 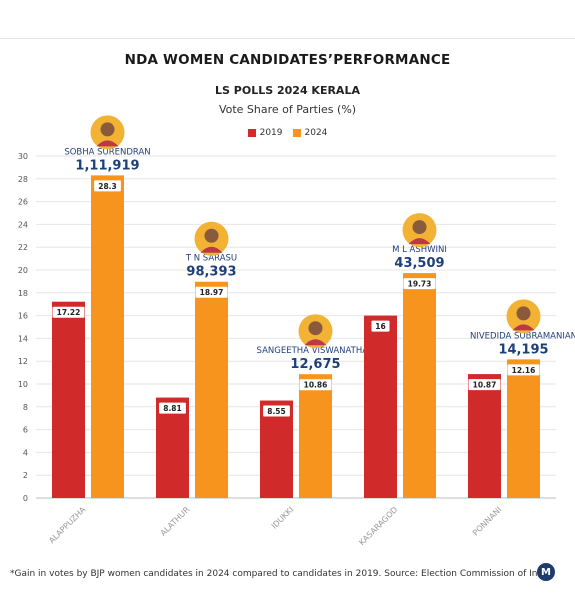 What do you see at coordinates (296, 133) in the screenshot?
I see `legend-swatch-2024` at bounding box center [296, 133].